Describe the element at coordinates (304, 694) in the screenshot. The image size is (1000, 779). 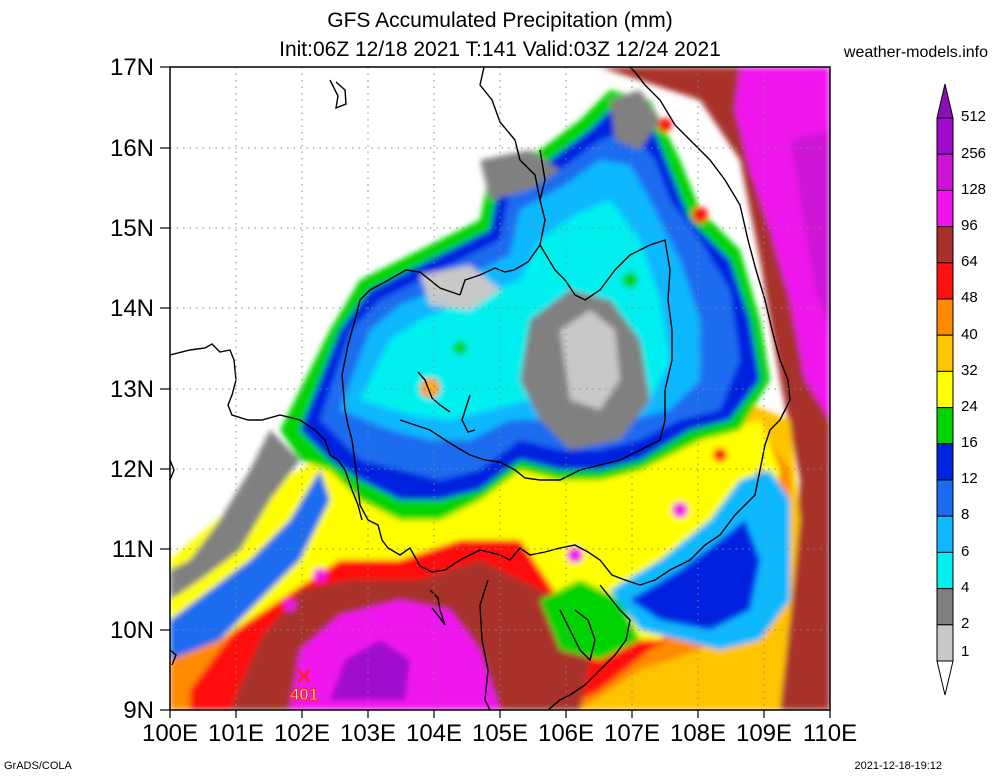
I see `max-value-label: 401` at that location.